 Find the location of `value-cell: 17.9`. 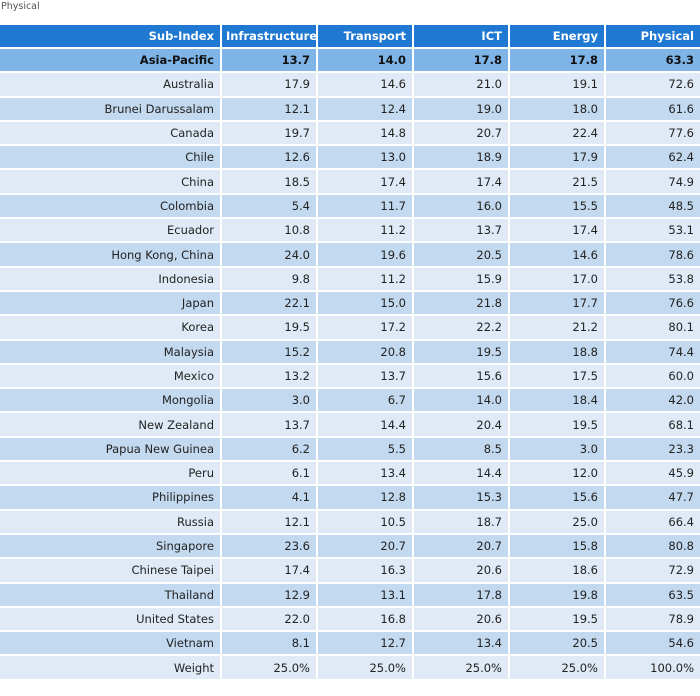

value-cell: 17.9 is located at coordinates (557, 158).